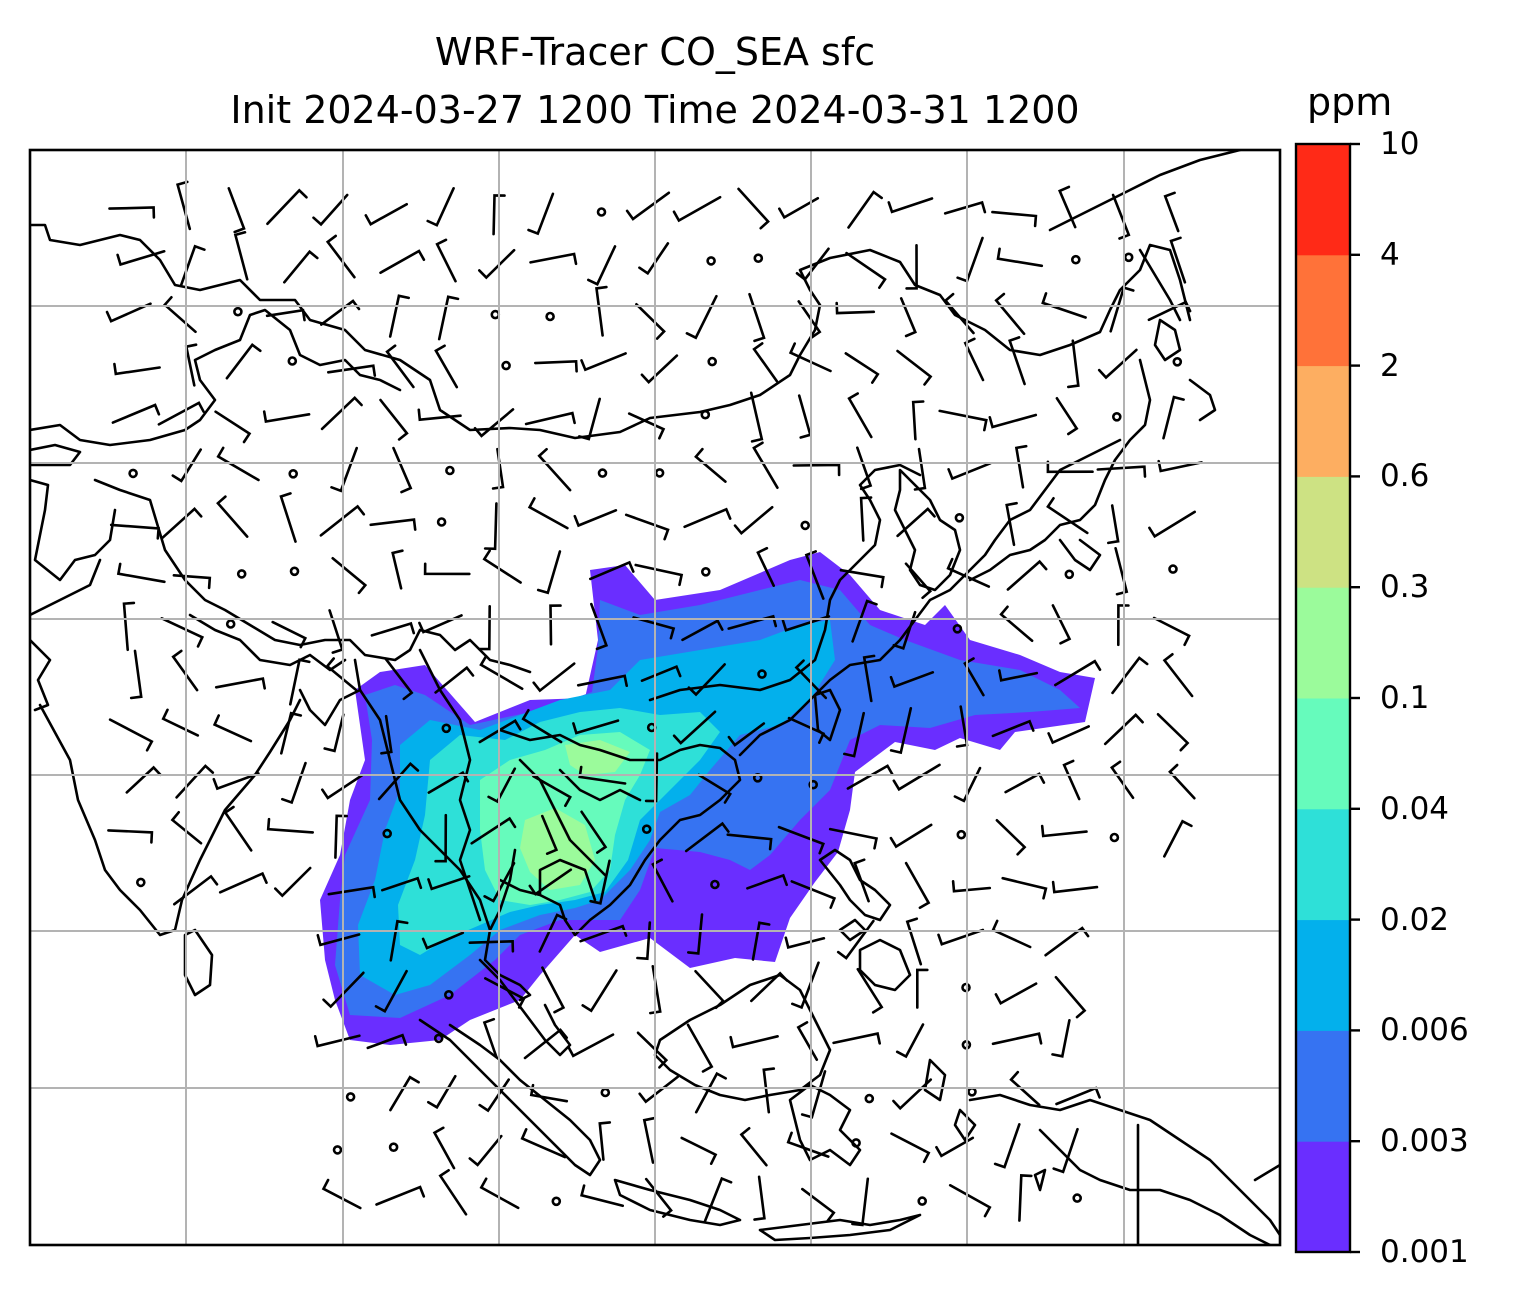  Describe the element at coordinates (216, 377) in the screenshot. I see `central-asia-borders` at that location.